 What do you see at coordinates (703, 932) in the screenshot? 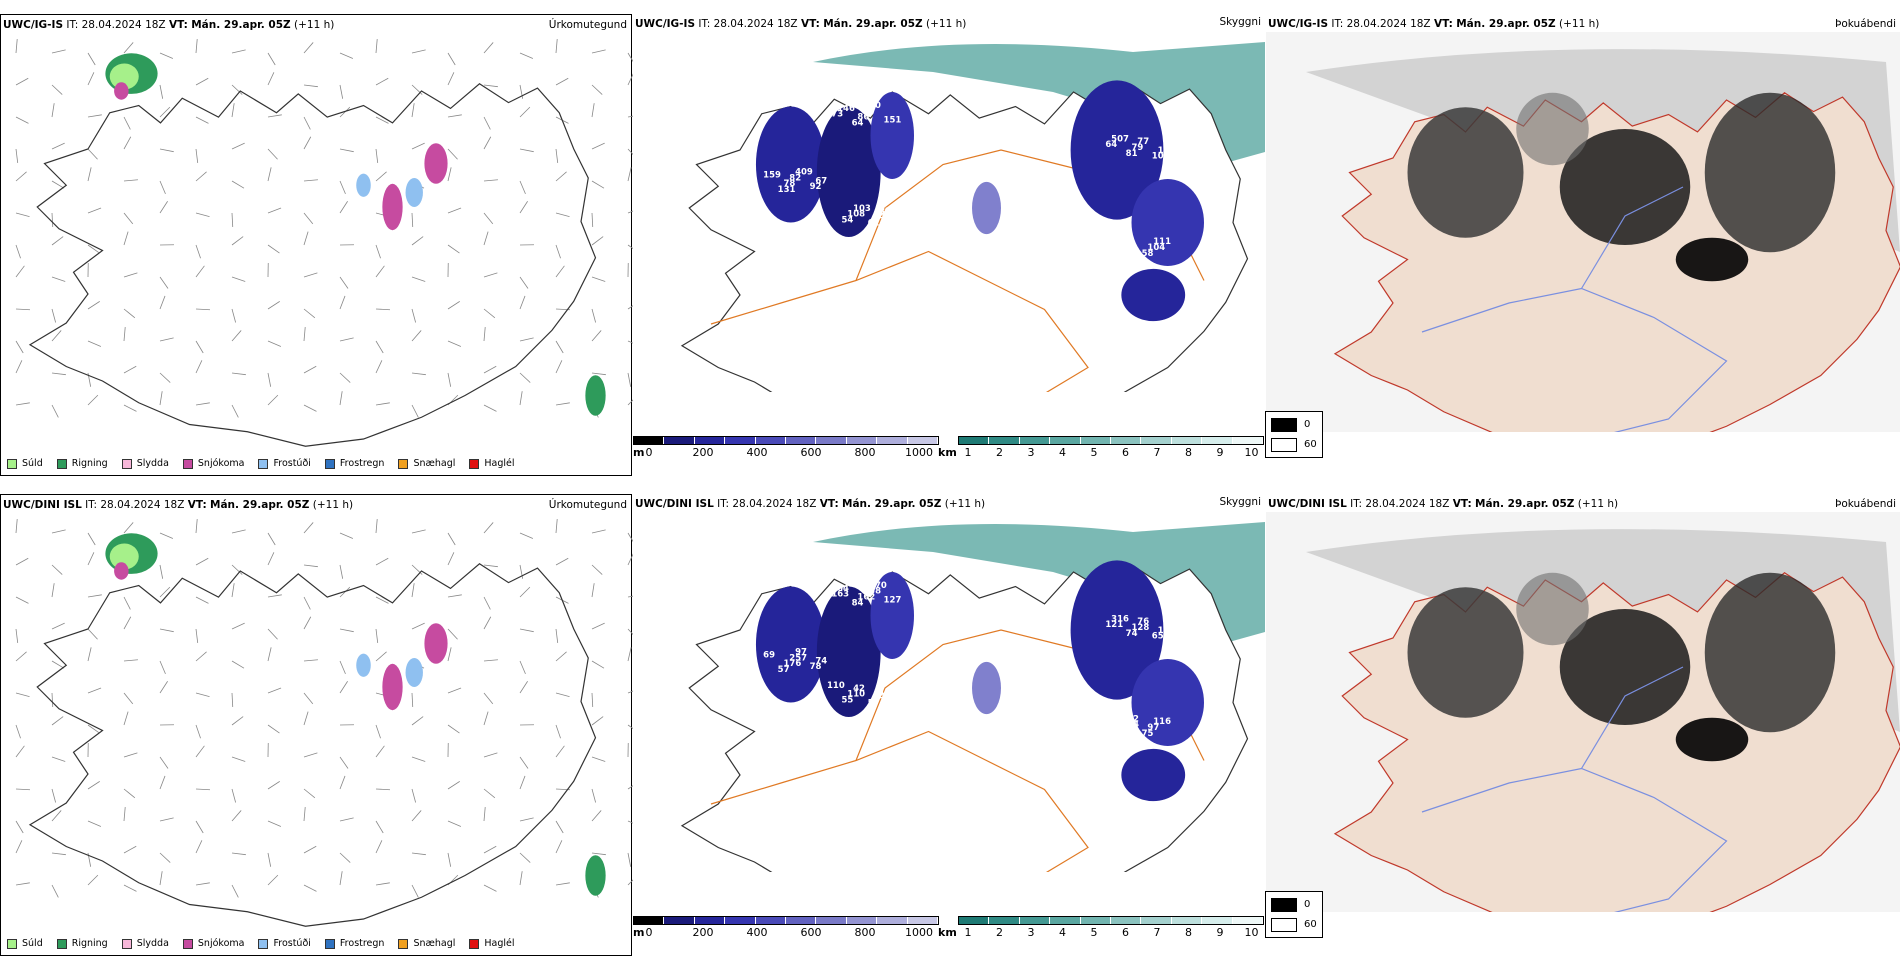
I see `tick-label: 200` at bounding box center [703, 932].